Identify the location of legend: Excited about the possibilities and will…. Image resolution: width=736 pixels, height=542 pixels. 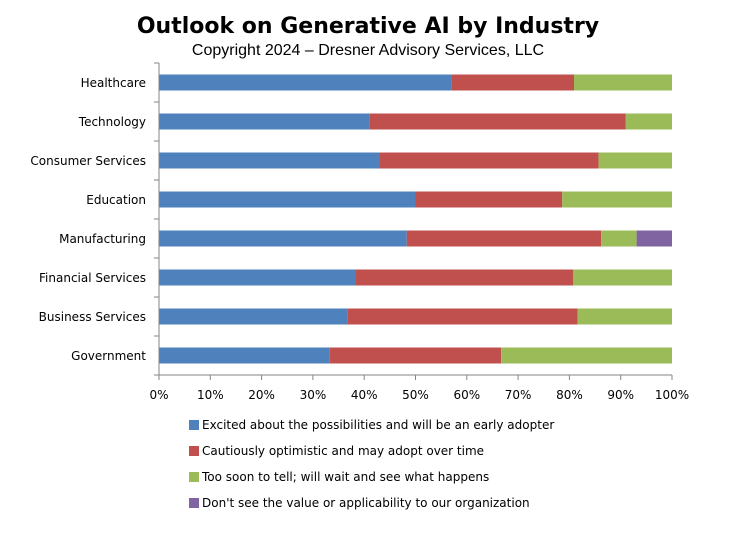
(371, 464).